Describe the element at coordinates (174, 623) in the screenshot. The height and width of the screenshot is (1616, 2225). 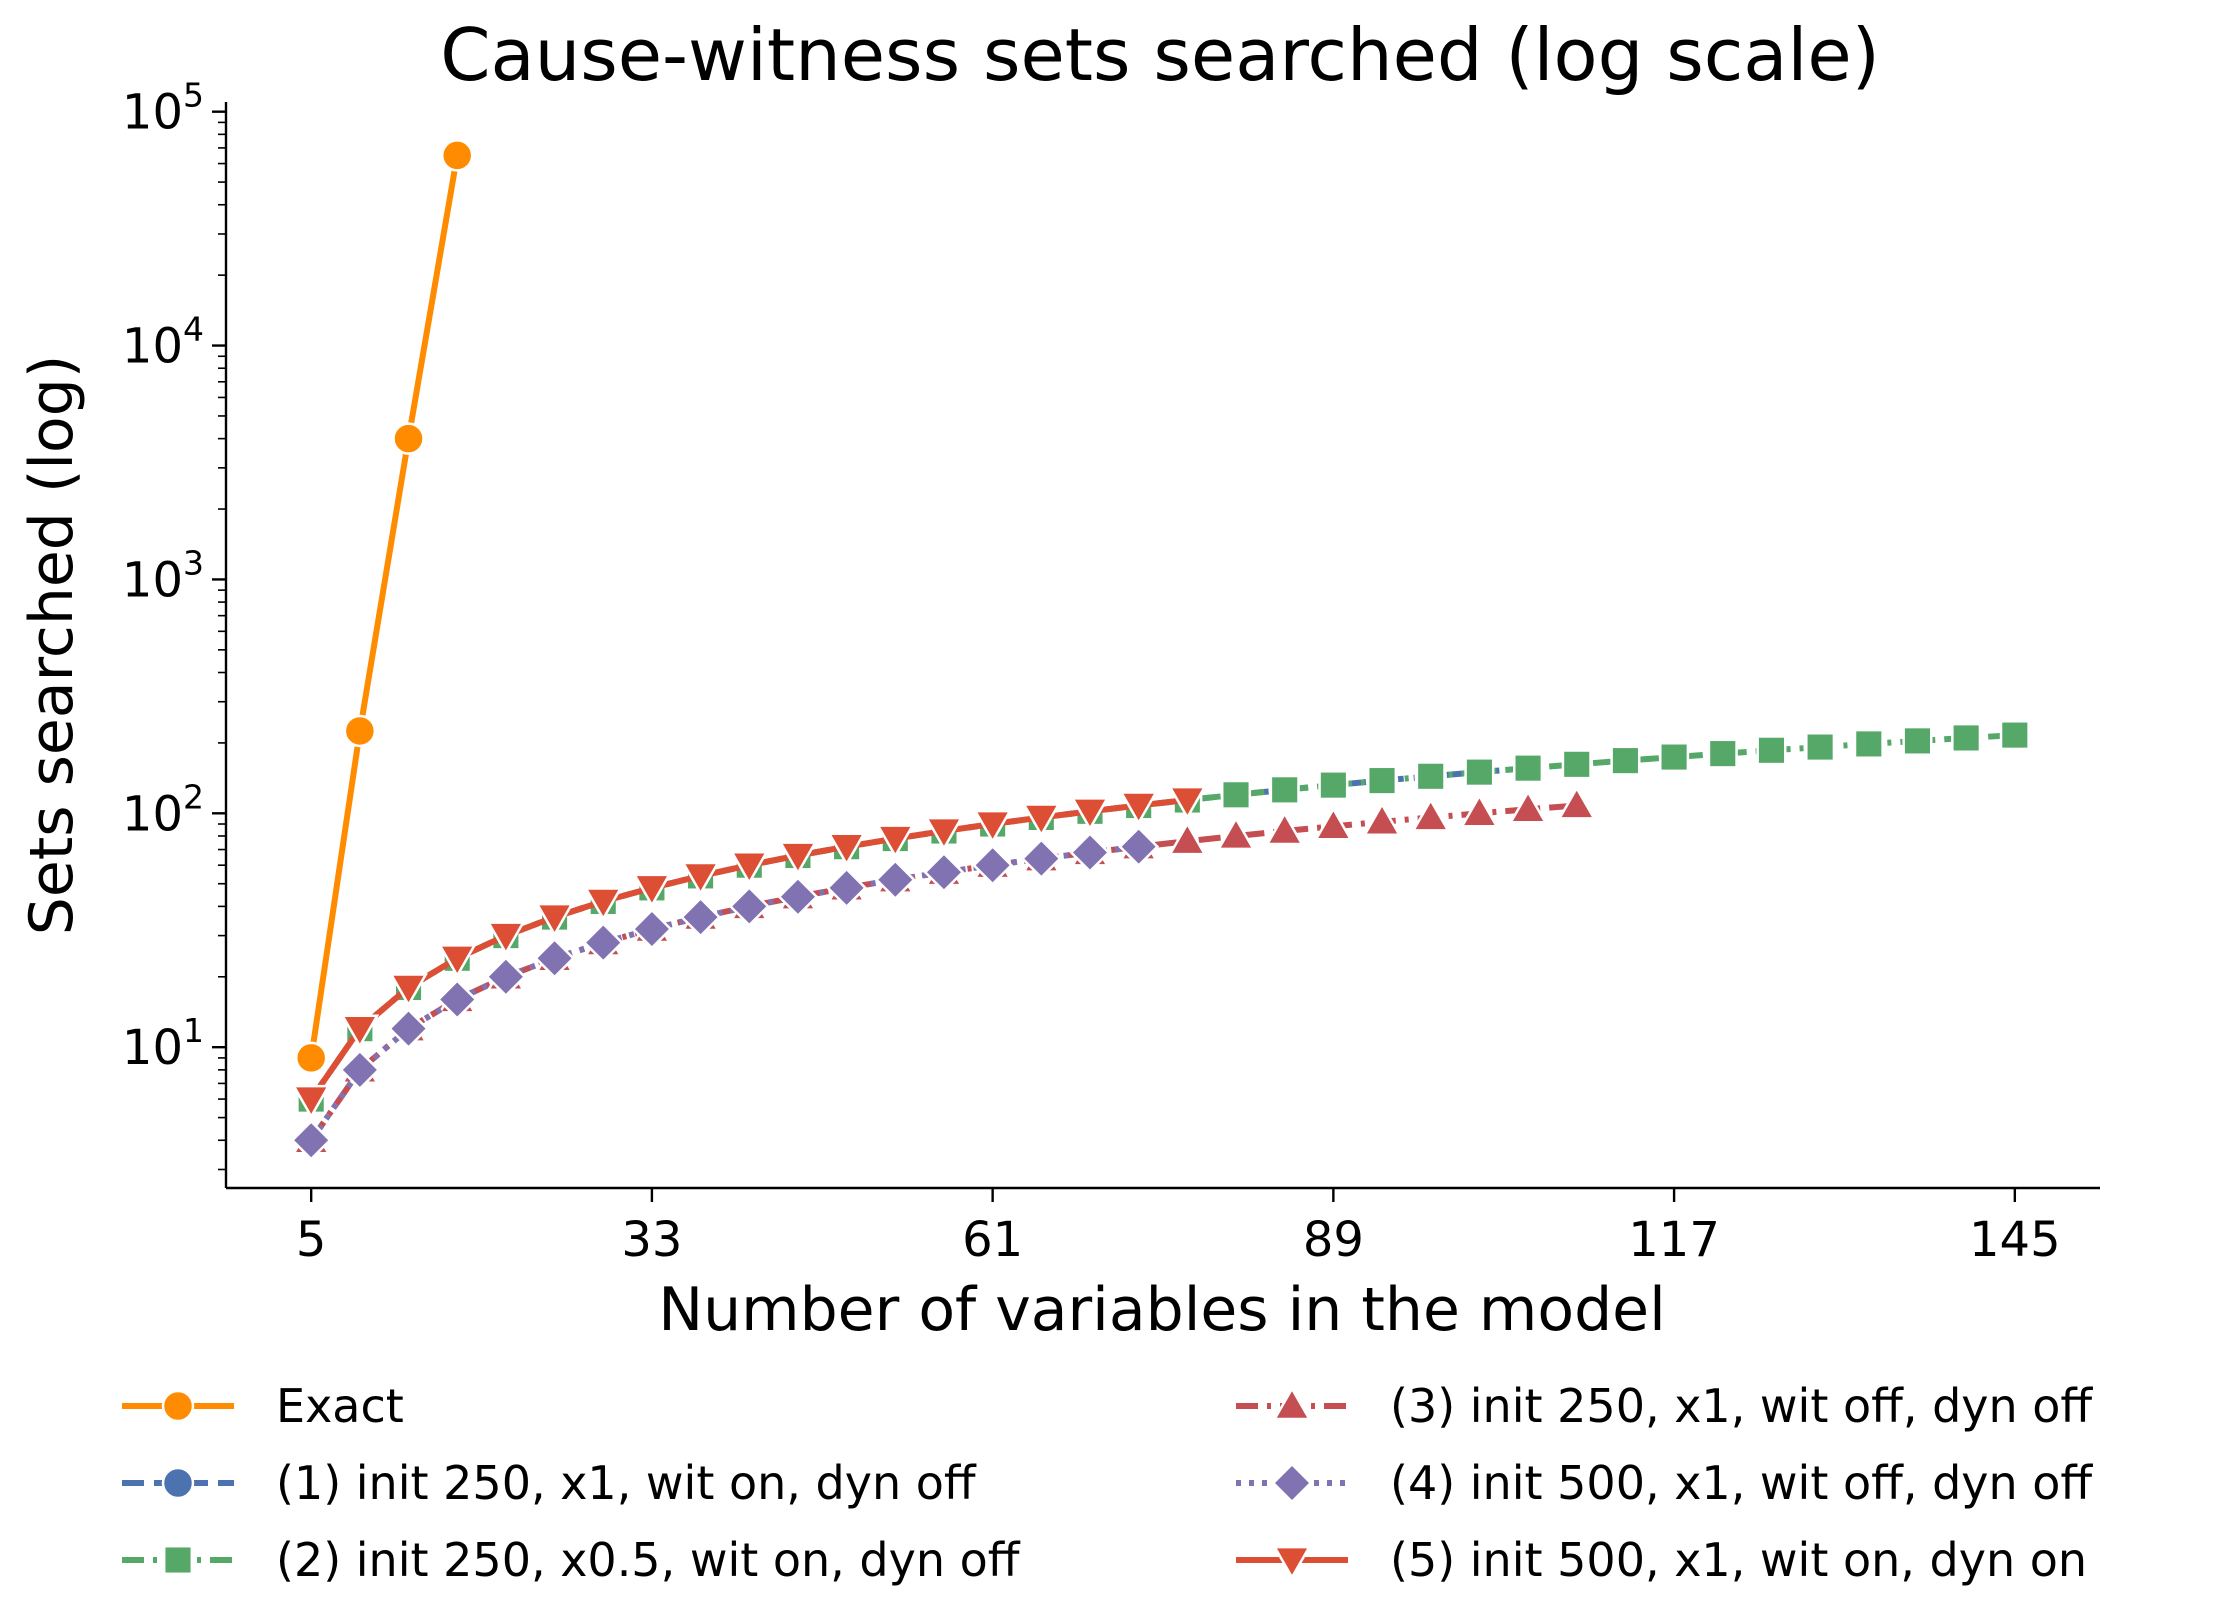
I see `y-ticks: 10¹ 10² 10³ 10⁴ 10⁵` at that location.